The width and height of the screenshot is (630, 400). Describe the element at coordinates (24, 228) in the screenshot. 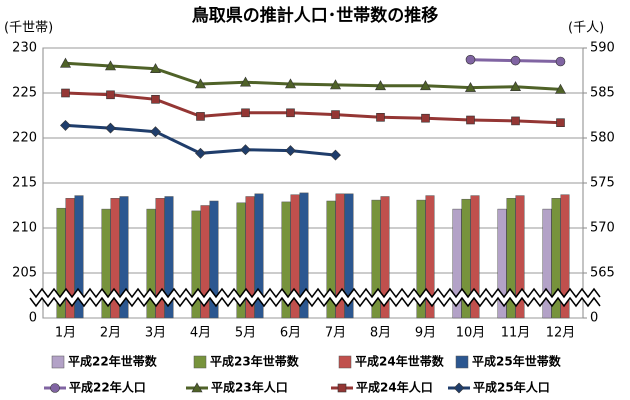

I see `y-tick-label: 210` at that location.